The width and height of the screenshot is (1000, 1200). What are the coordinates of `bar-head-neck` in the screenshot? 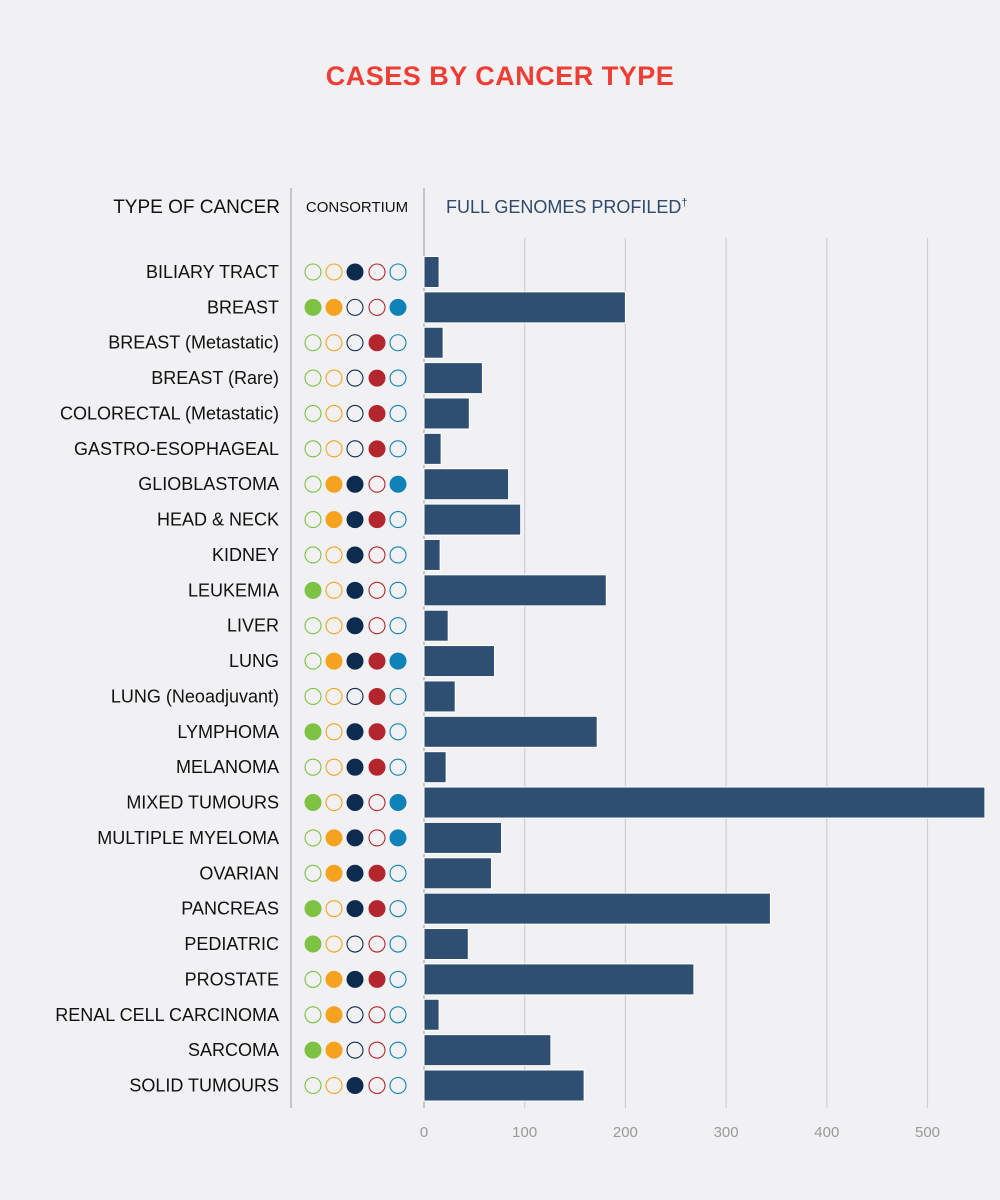 It's located at (472, 519).